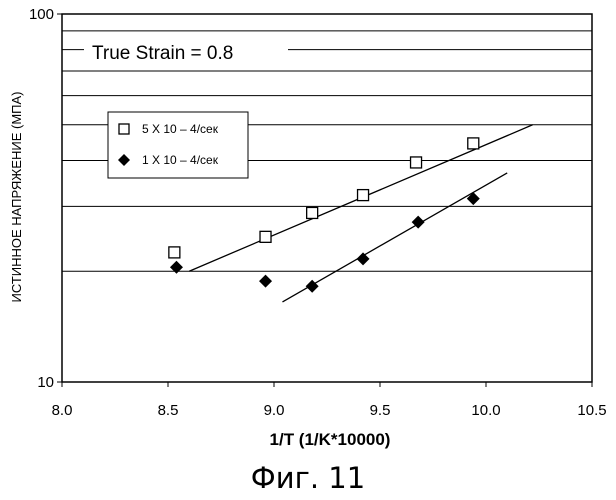  Describe the element at coordinates (308, 478) in the screenshot. I see `figure-caption: Фиг. 11` at that location.